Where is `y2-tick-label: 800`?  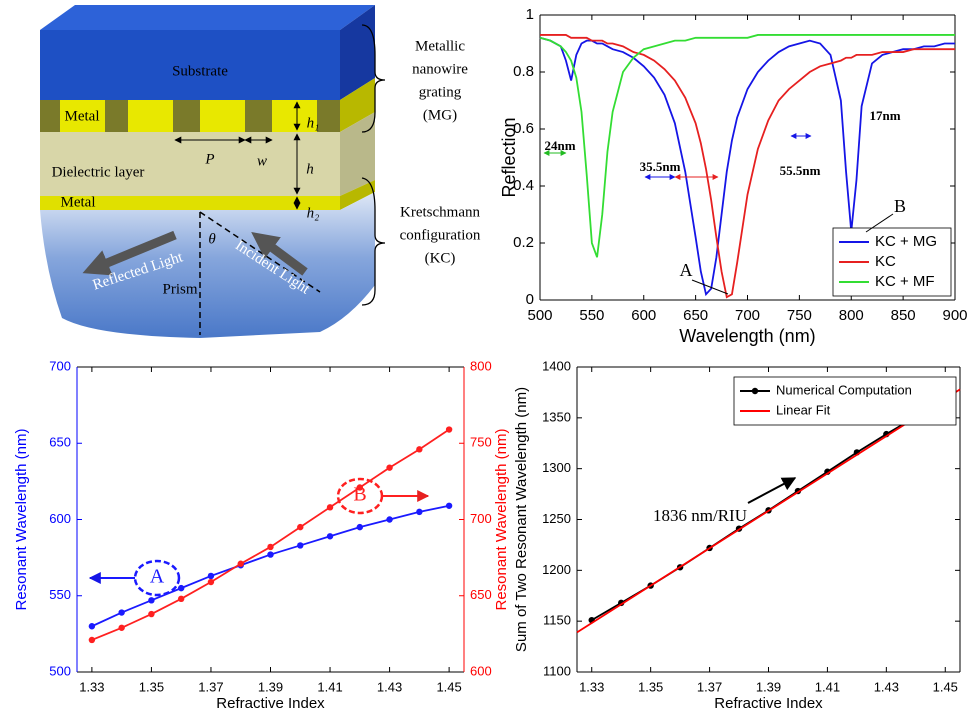
y2-tick-label: 800 is located at coordinates (481, 365).